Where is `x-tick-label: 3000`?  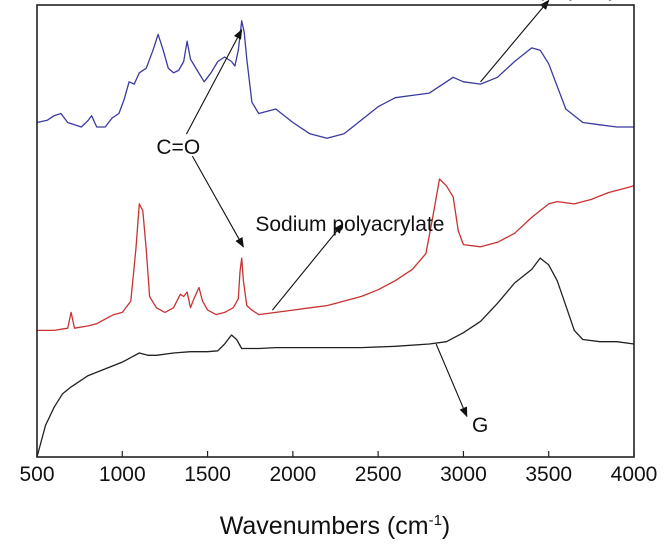
x-tick-label: 3000 is located at coordinates (463, 474).